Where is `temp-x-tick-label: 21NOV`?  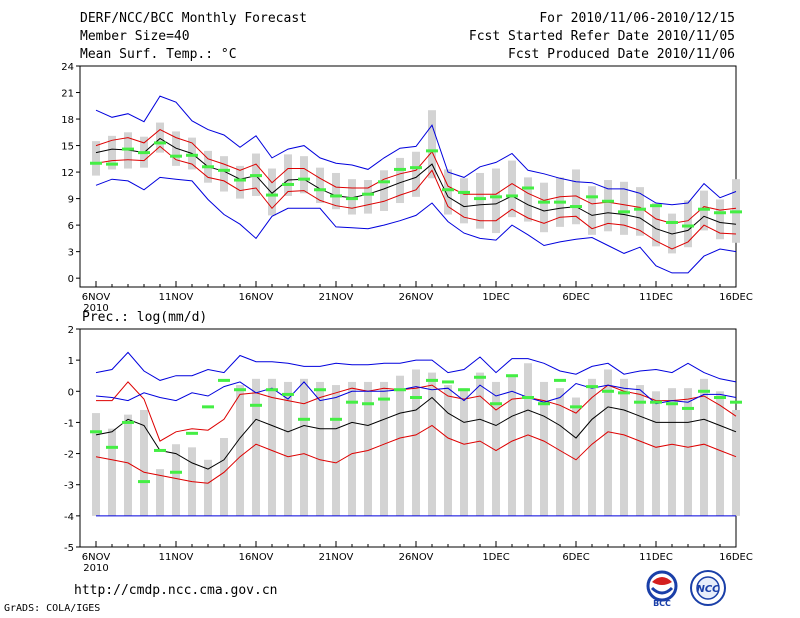 temp-x-tick-label: 21NOV is located at coordinates (336, 297).